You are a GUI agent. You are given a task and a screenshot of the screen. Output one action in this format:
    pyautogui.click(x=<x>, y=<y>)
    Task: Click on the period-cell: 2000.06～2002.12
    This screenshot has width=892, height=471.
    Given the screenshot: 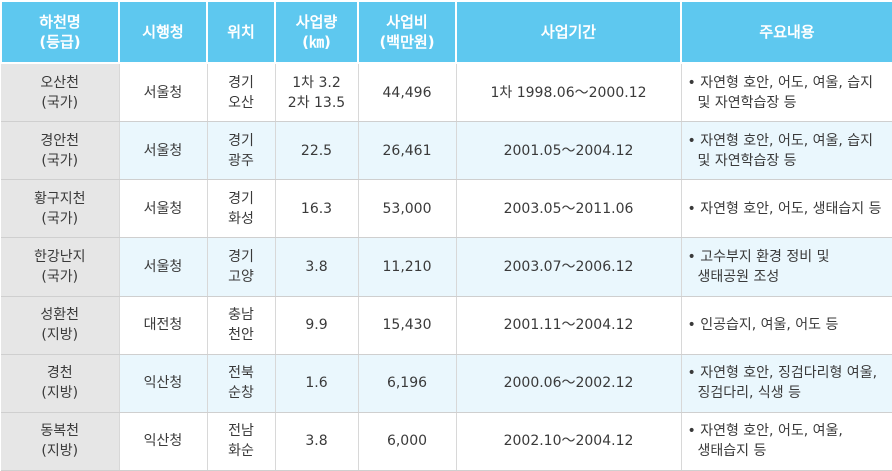 What is the action you would take?
    pyautogui.click(x=569, y=383)
    